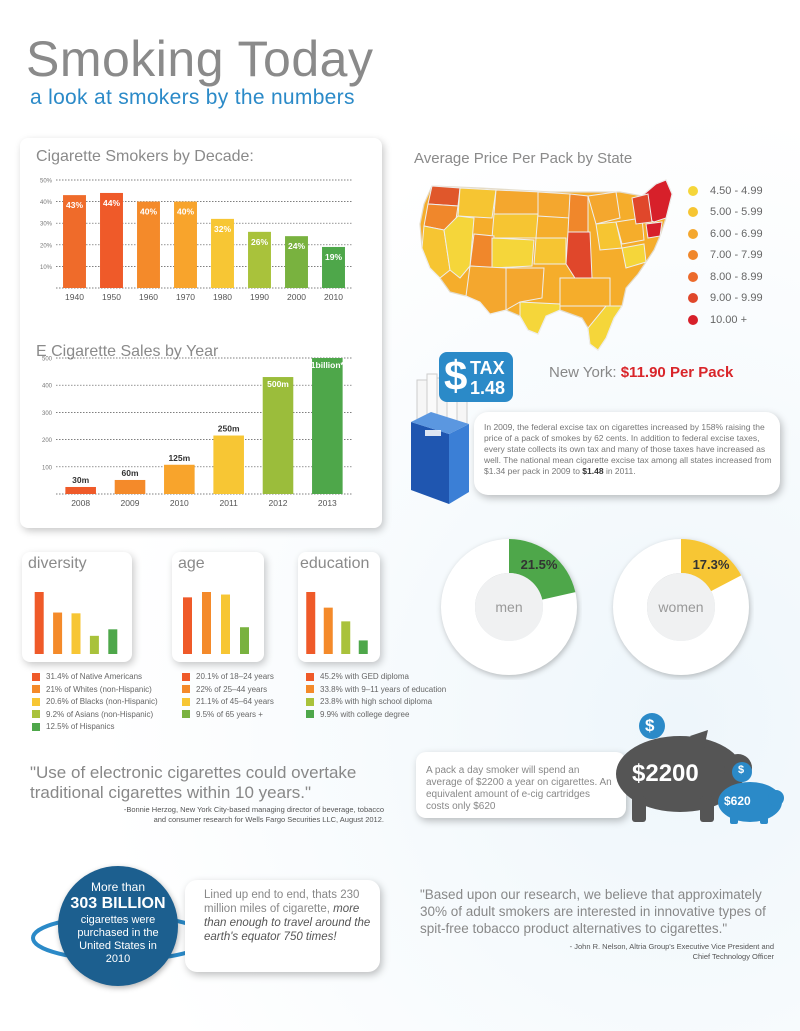 The image size is (800, 1031). Describe the element at coordinates (333, 257) in the screenshot. I see `bar-value-label: 19%` at that location.